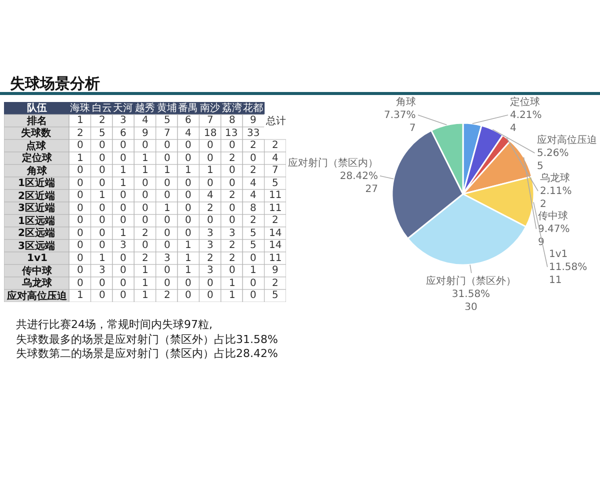 The height and width of the screenshot is (480, 600). I want to click on slice-label: 应对射门（禁区外）, so click(471, 281).